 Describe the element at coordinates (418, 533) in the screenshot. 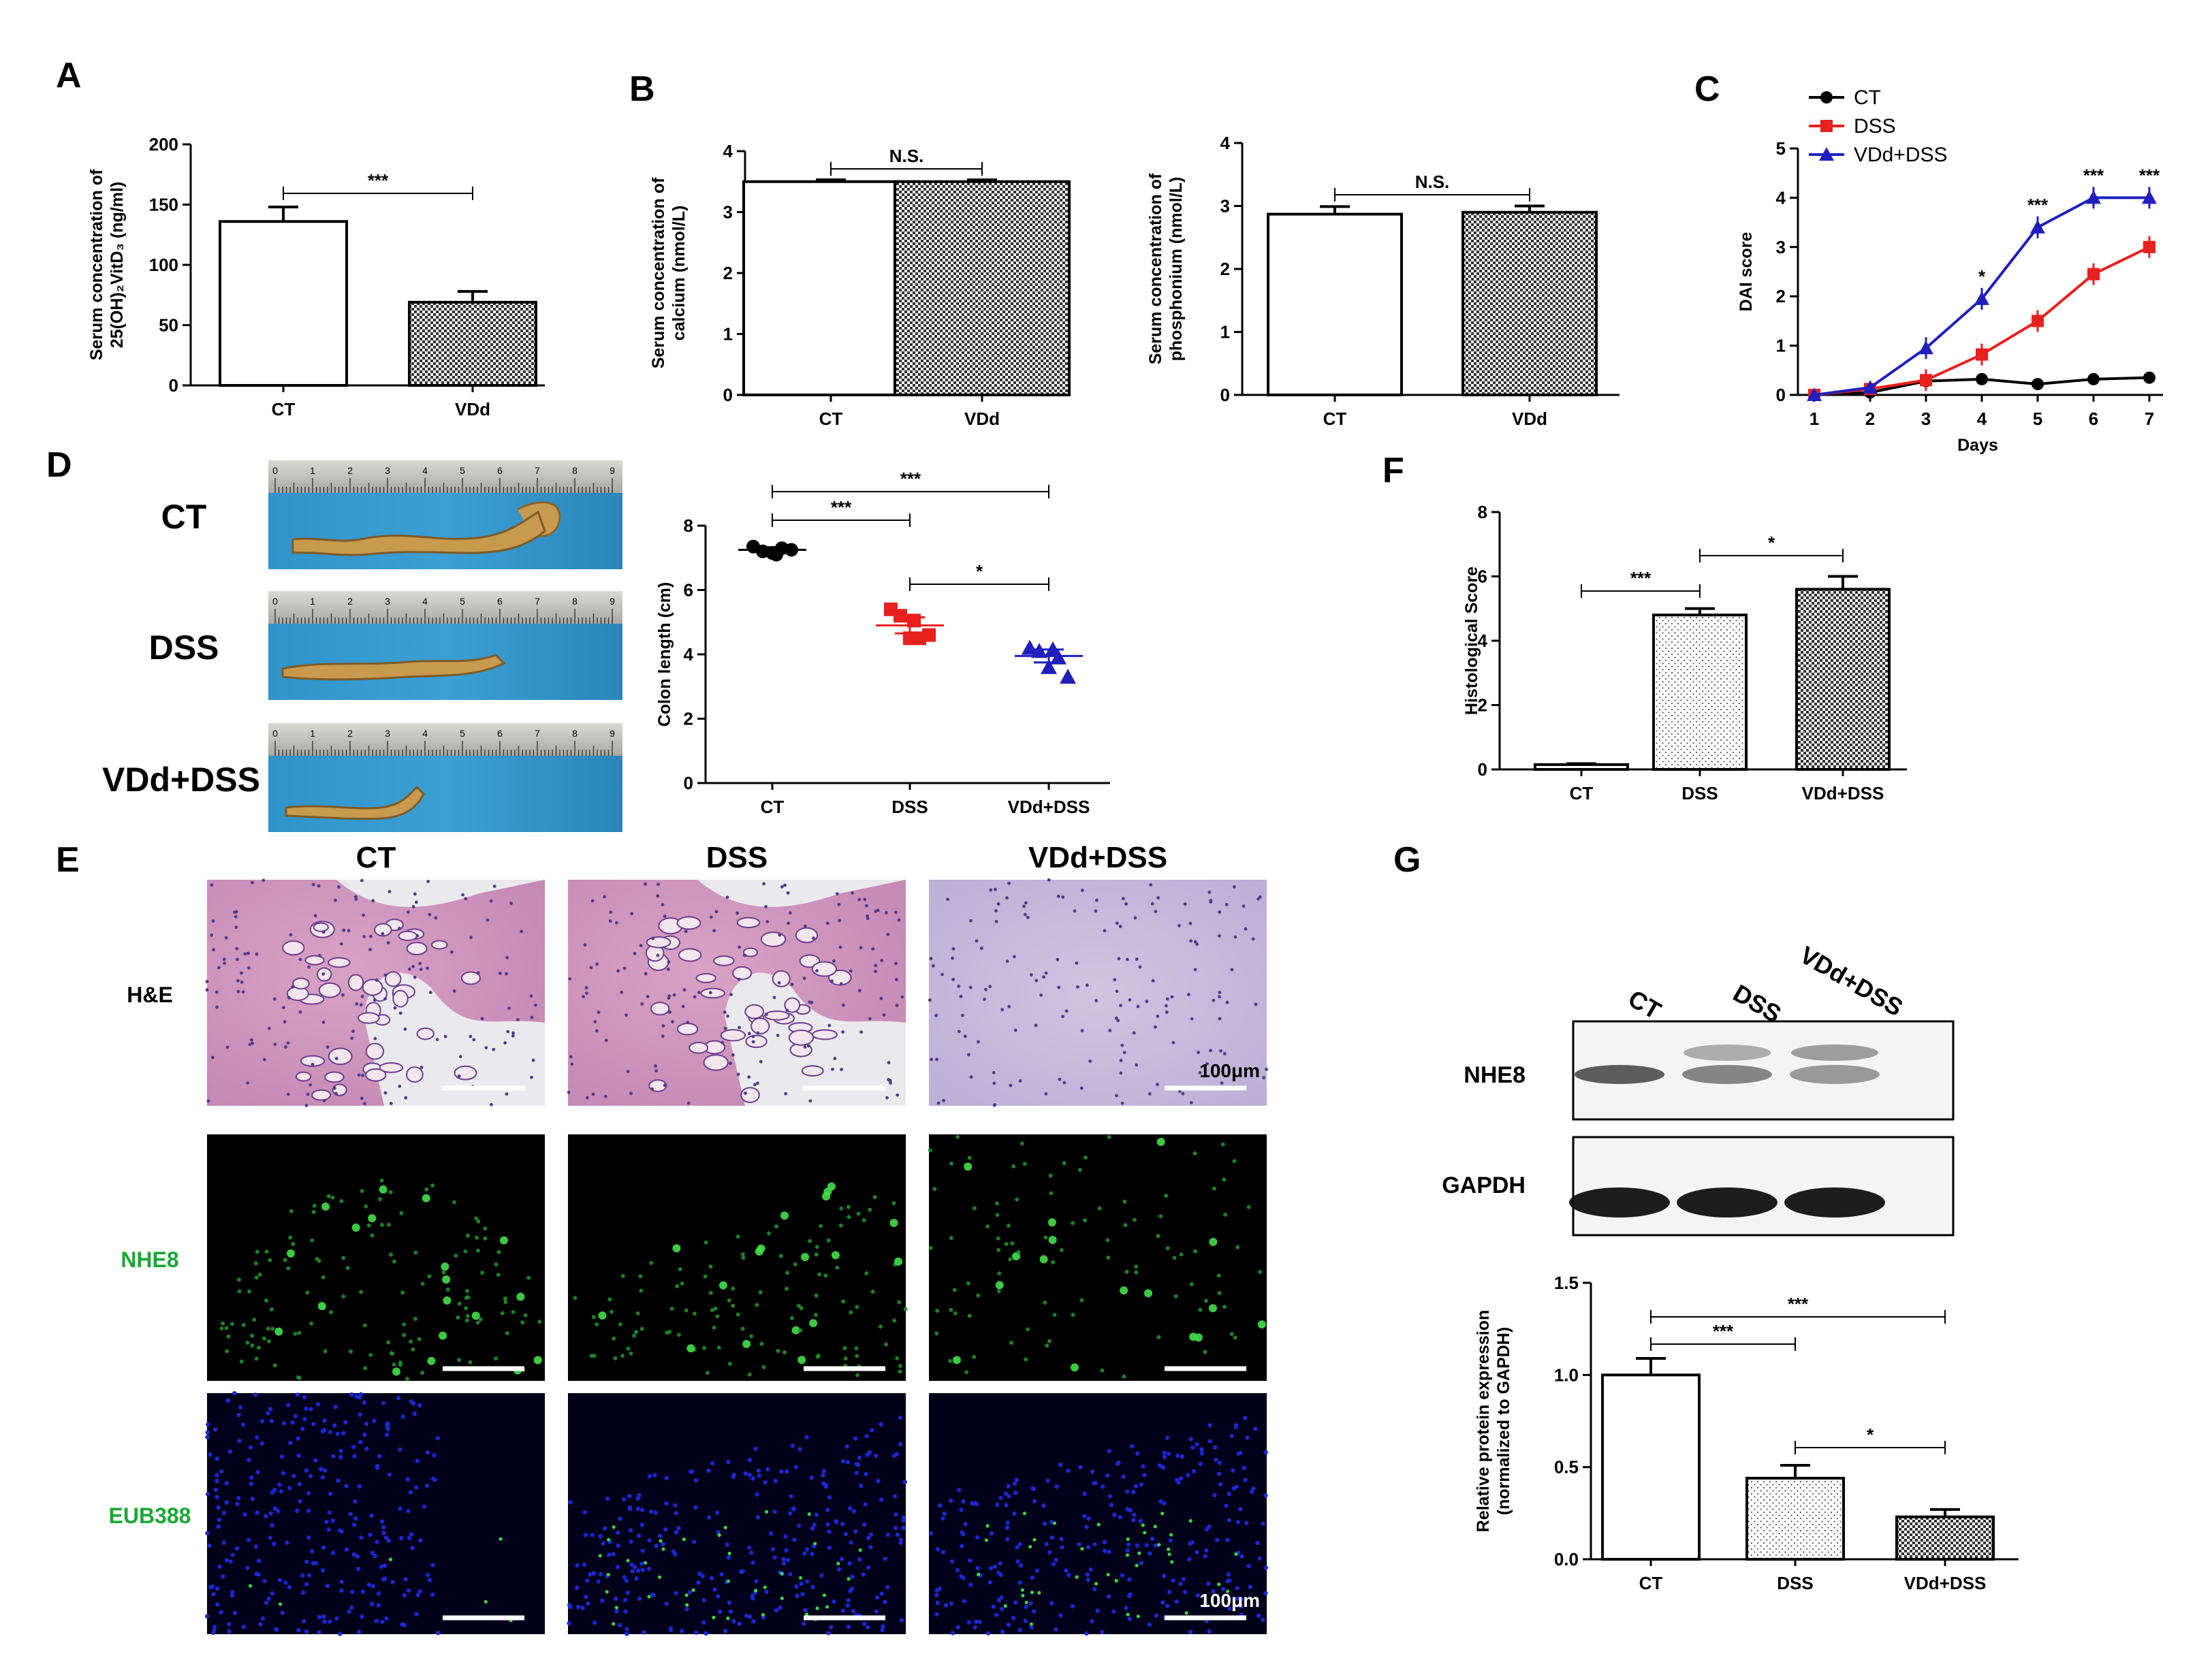

I see `colon-tissue` at that location.